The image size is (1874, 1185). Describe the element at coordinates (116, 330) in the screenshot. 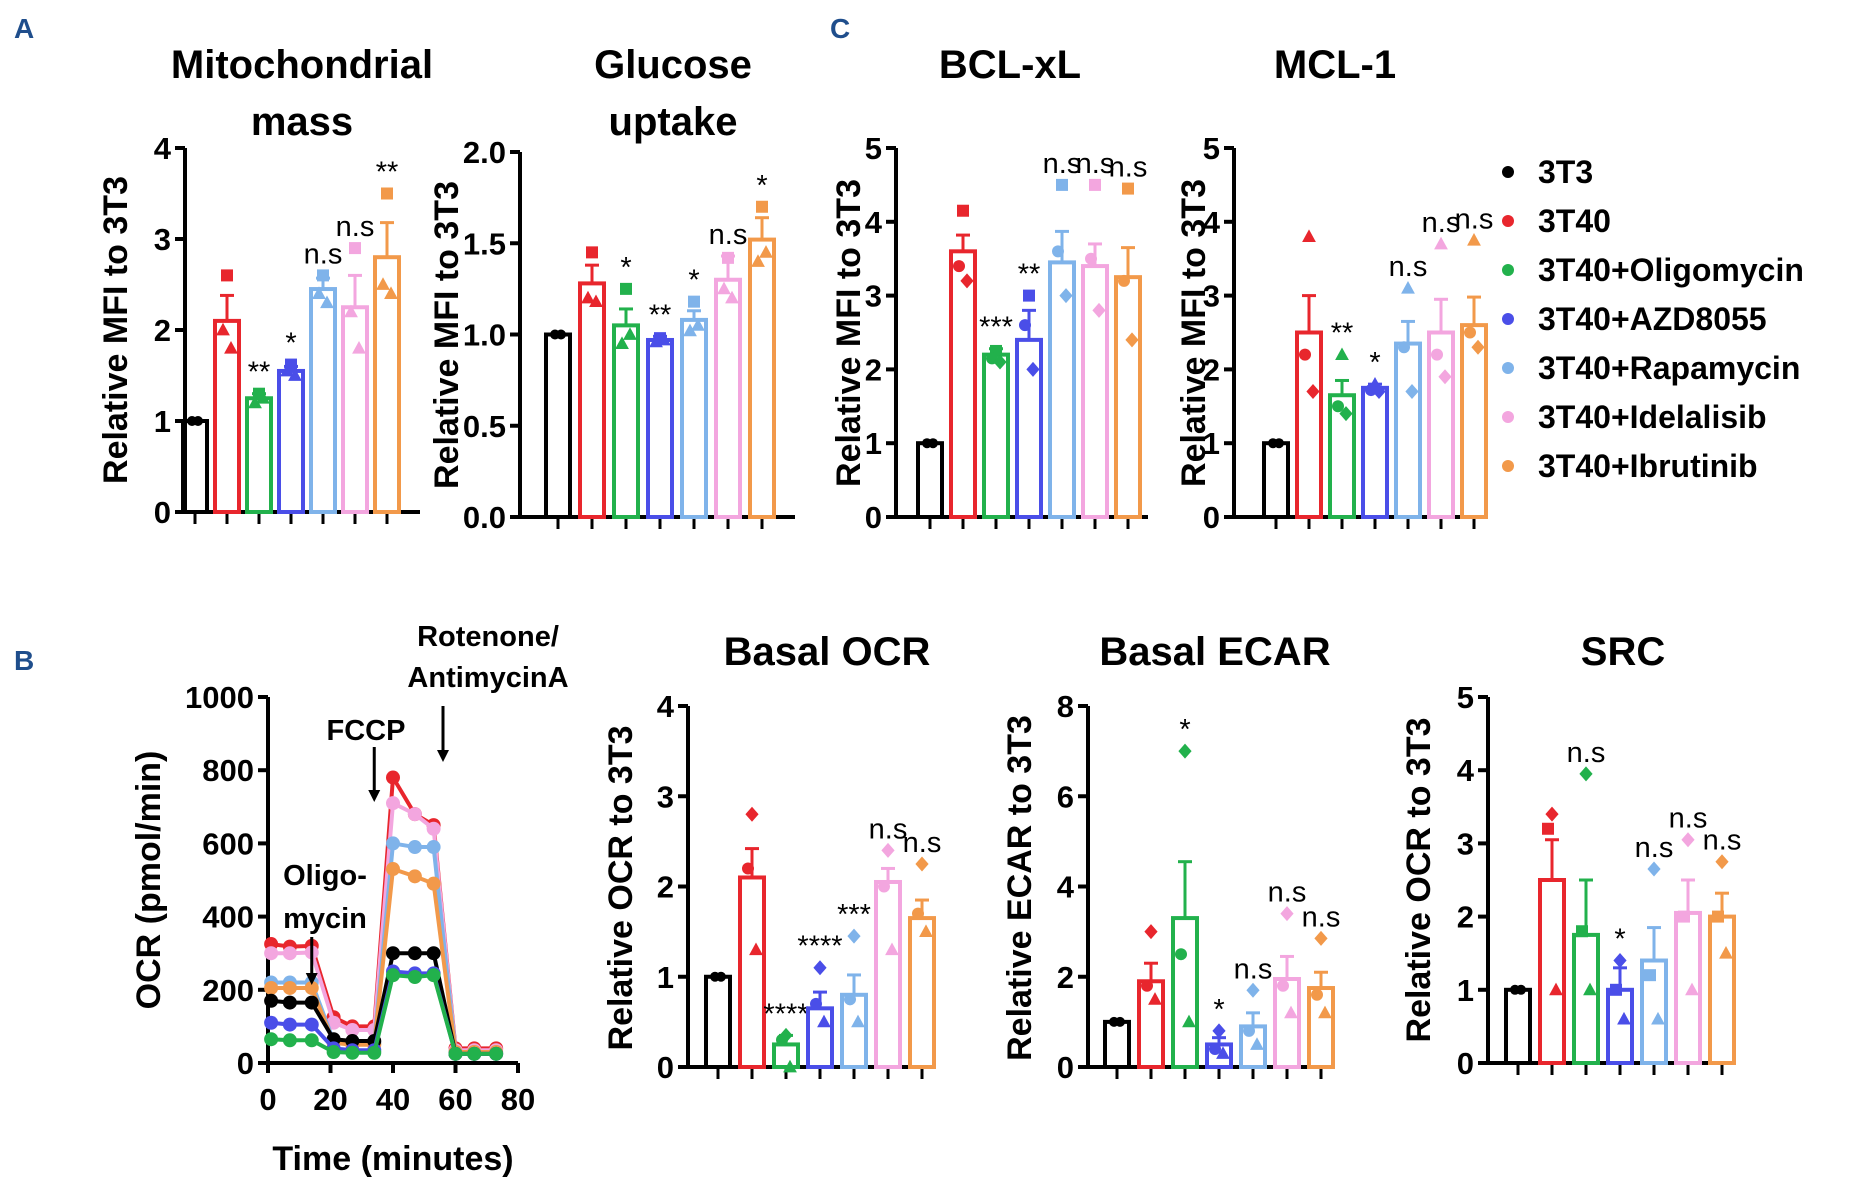

I see `y-axis-label: Relative MFI to 3T3` at that location.